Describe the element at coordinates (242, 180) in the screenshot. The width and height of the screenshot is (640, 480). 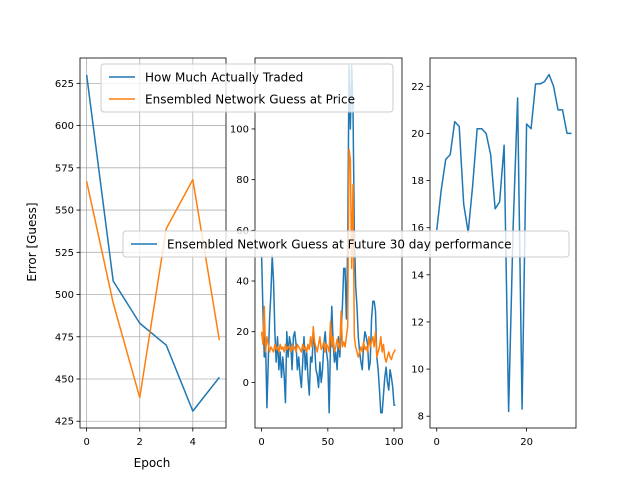
I see `p2-ytick-label-4: 80` at that location.